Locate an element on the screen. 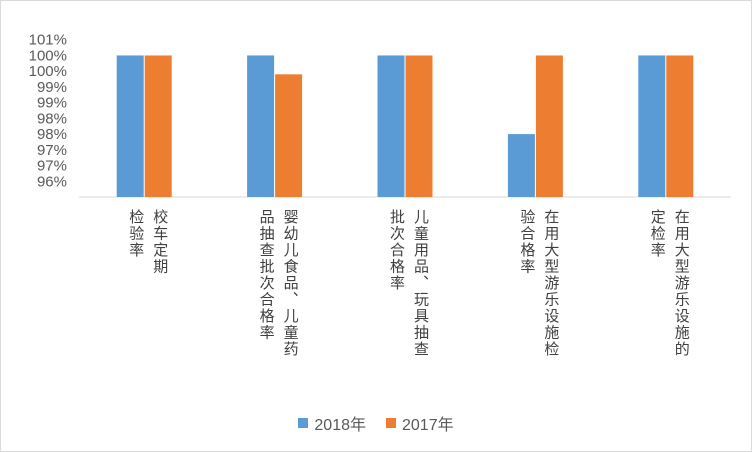  x-category-label: 在用大型游乐设施的 定检率 is located at coordinates (670, 296).